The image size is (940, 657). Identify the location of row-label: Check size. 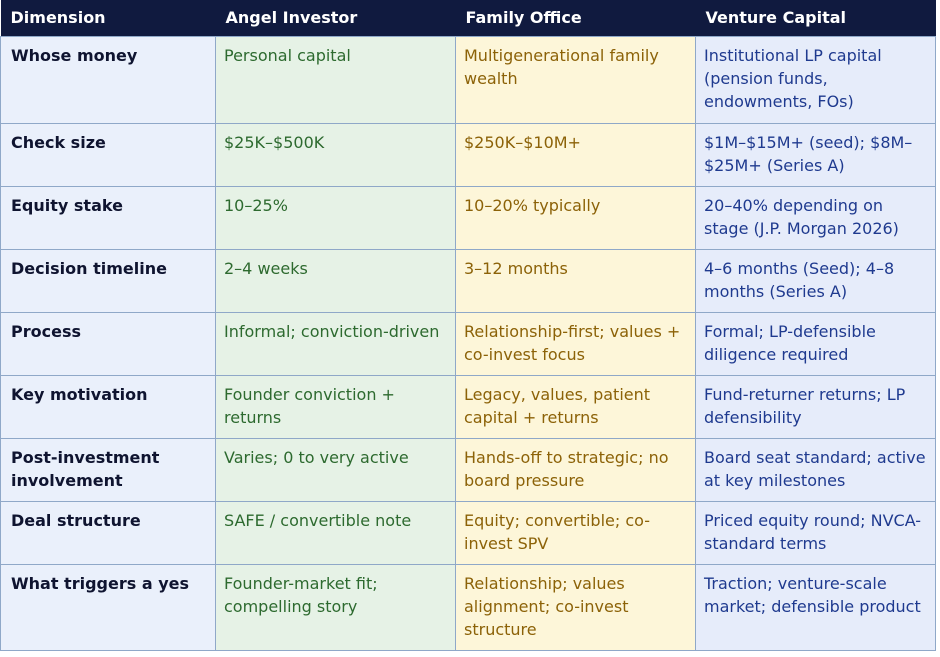
(108, 154).